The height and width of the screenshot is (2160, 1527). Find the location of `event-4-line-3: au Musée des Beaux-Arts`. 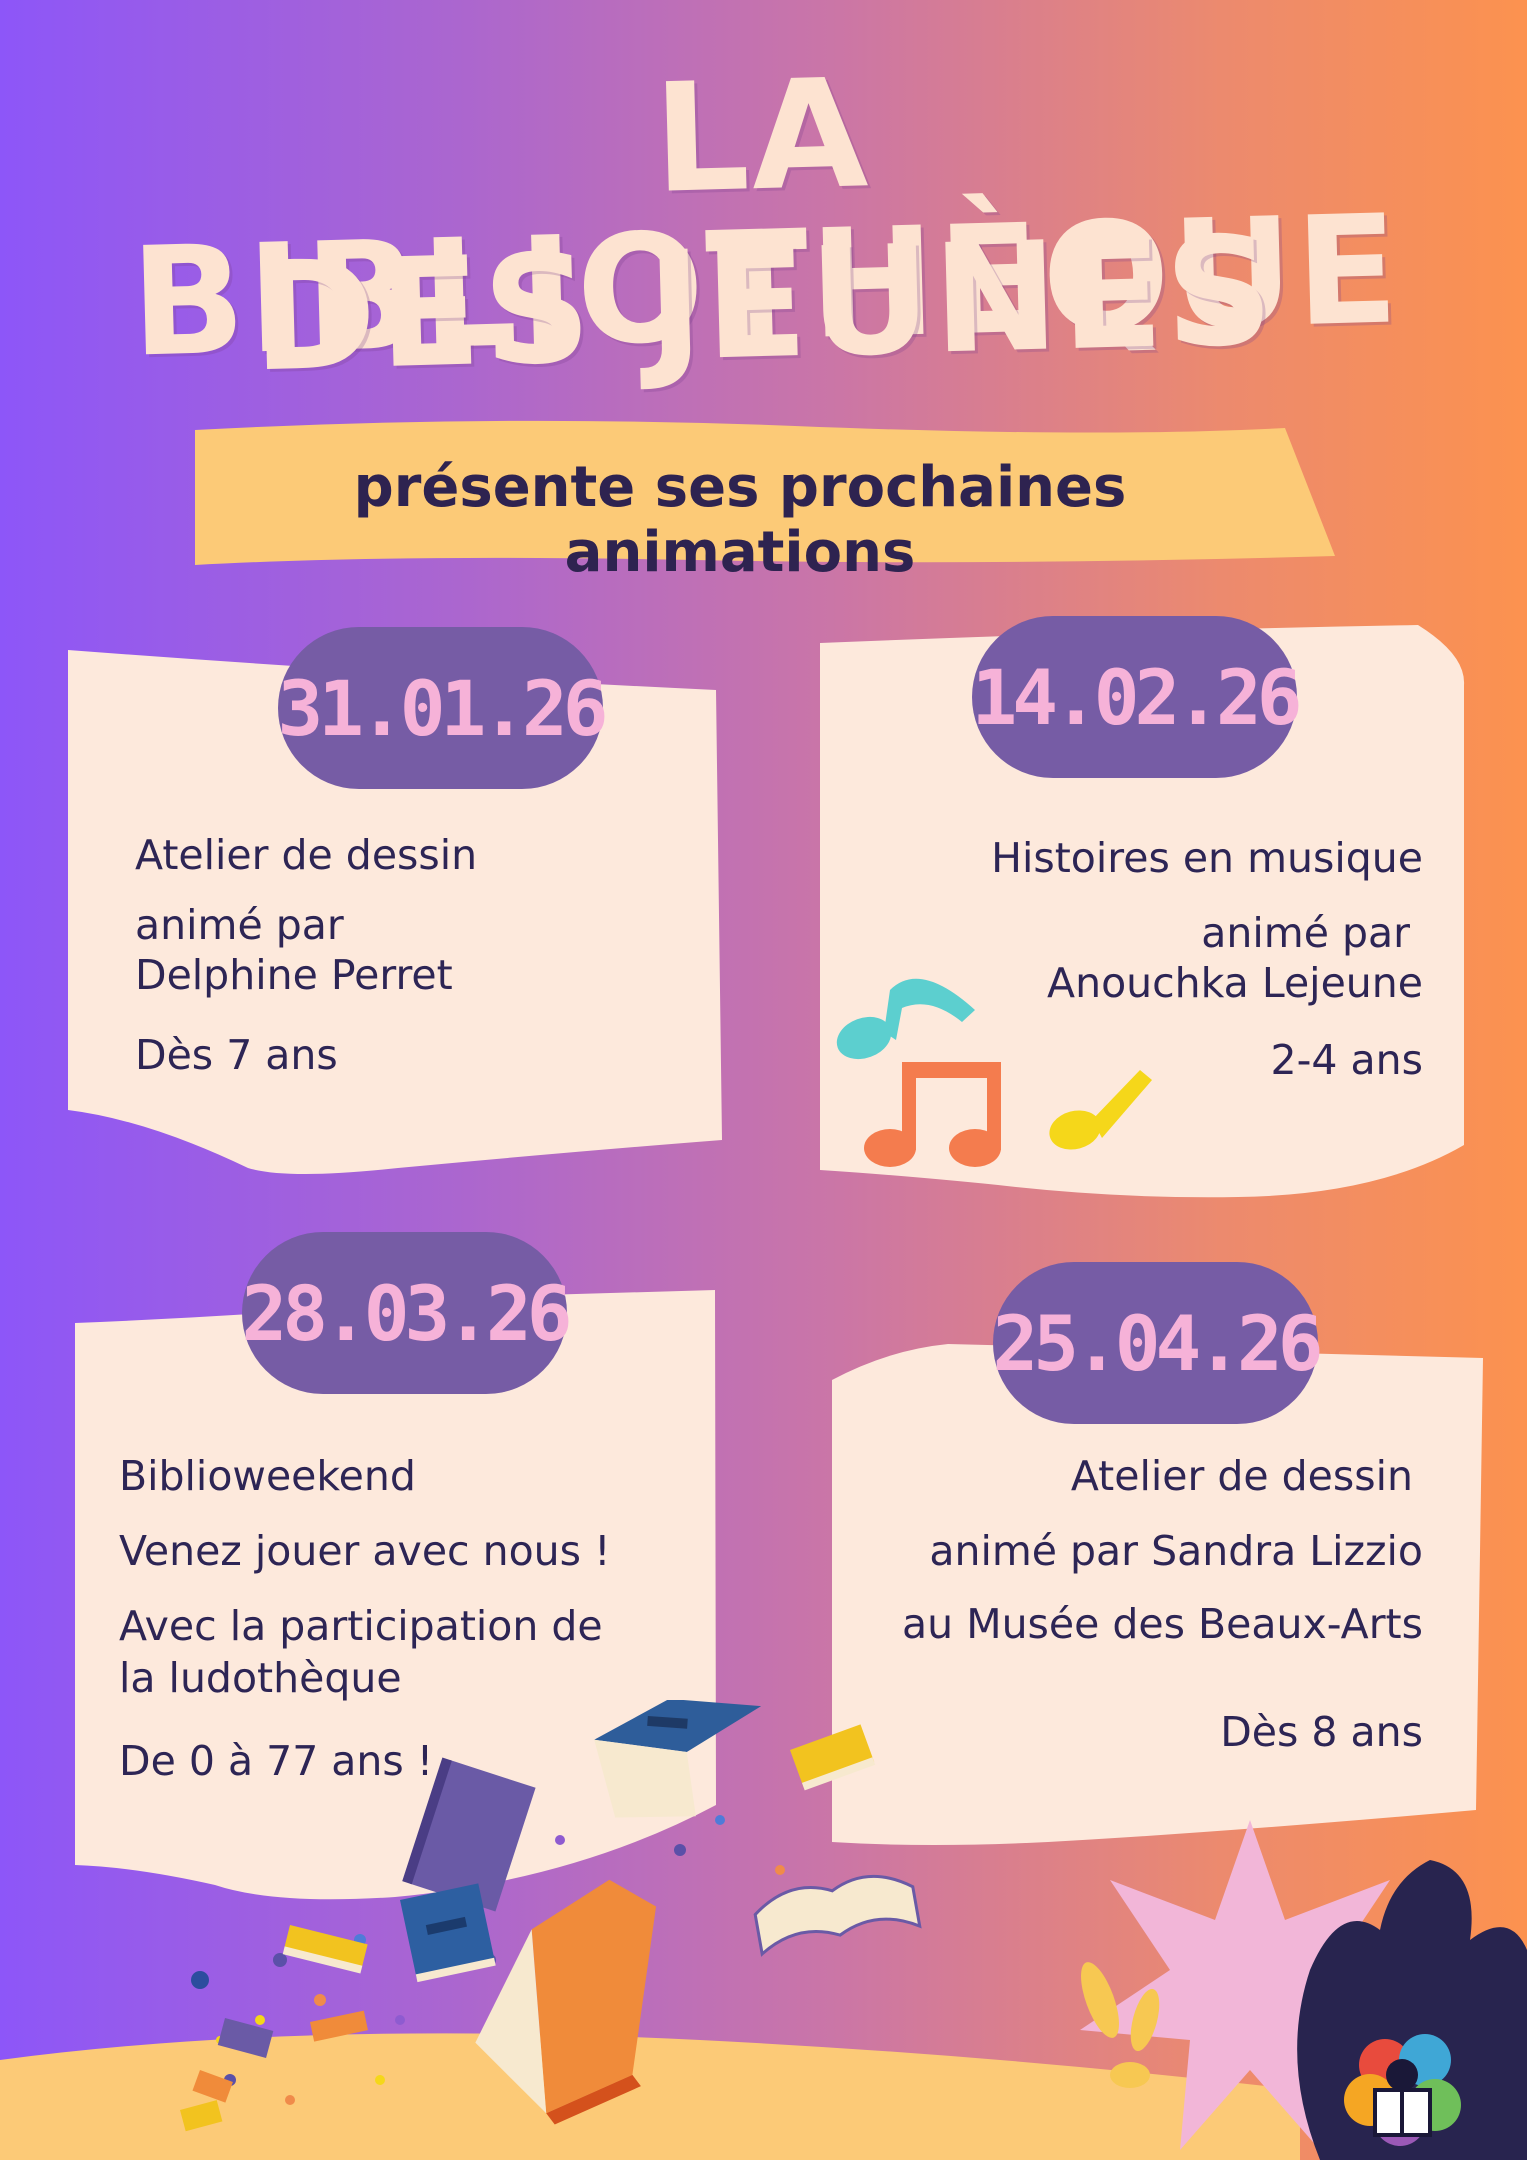

event-4-line-3: au Musée des Beaux-Arts is located at coordinates (1162, 1624).